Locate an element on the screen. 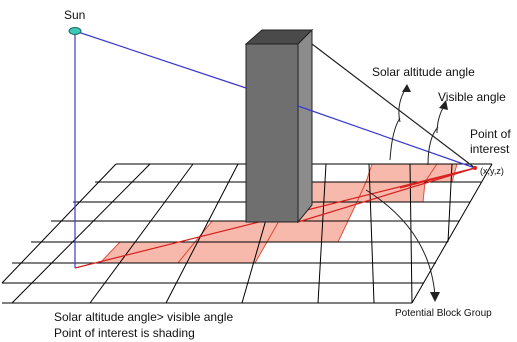  potential-block-group-label: Potential Block Group is located at coordinates (443, 313).